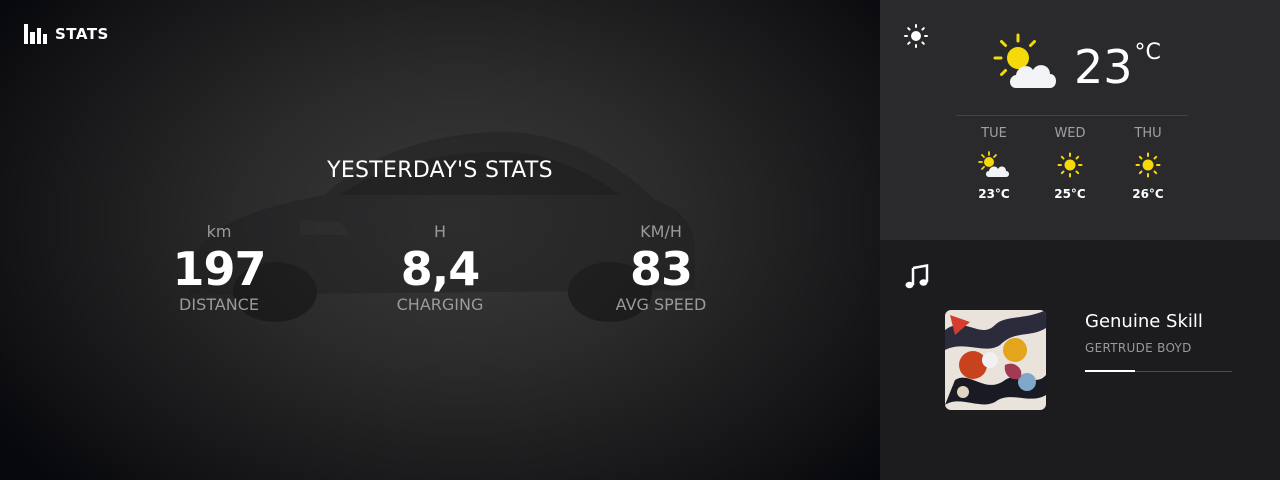  I want to click on forecast-day-tue: TUE 23°C, so click(994, 163).